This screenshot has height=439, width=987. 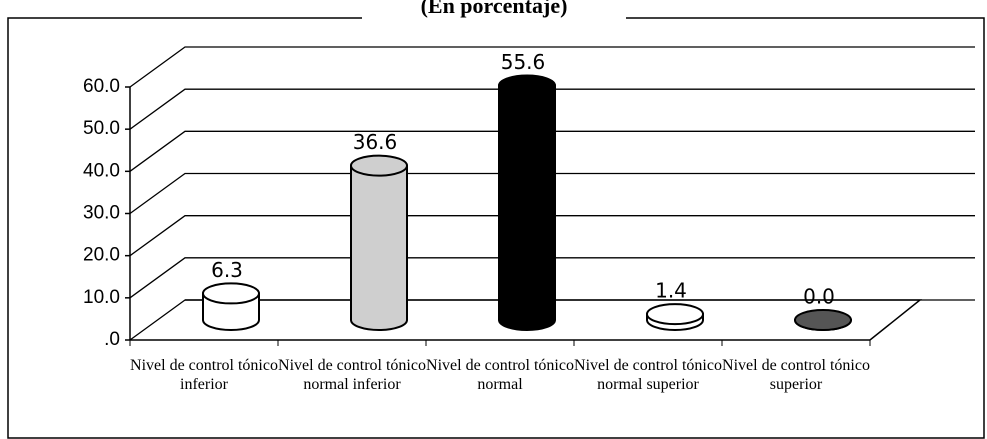 I want to click on y-tick-label: 20.0, so click(x=101, y=255).